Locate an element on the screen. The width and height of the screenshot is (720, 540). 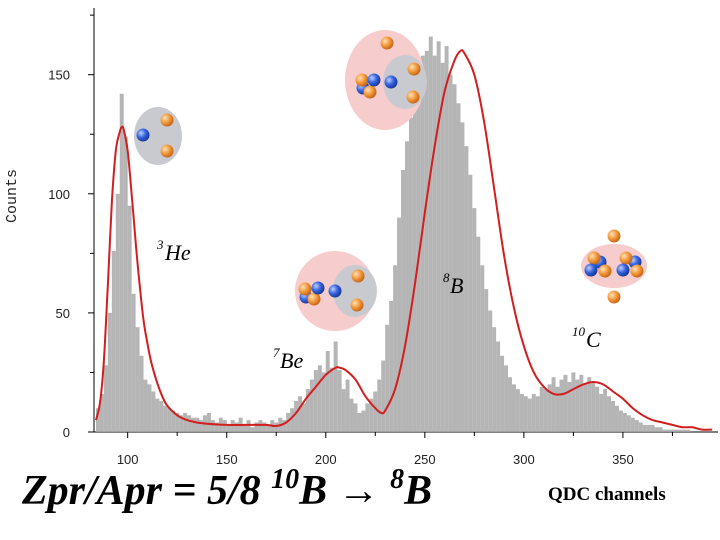
reaction-formula: Zpr/Apr = 5/8 10B → 8B is located at coordinates (227, 490).